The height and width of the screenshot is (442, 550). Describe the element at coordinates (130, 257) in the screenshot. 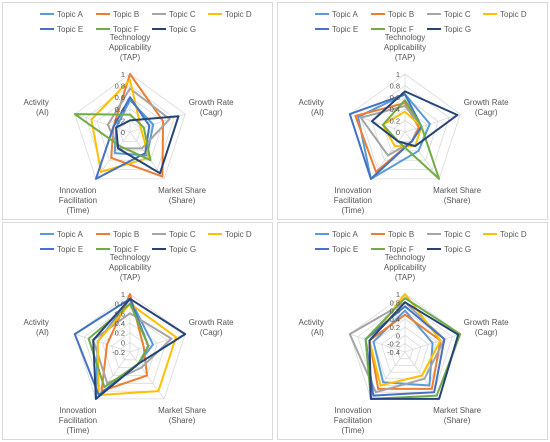

I see `axis-label-line: Technology` at that location.